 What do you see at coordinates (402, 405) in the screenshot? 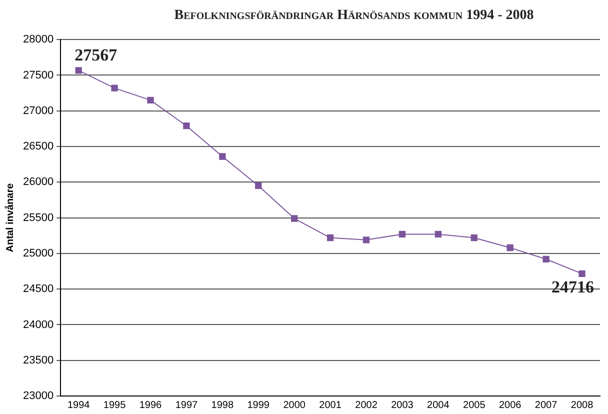
I see `x-tick-label: 2003` at bounding box center [402, 405].